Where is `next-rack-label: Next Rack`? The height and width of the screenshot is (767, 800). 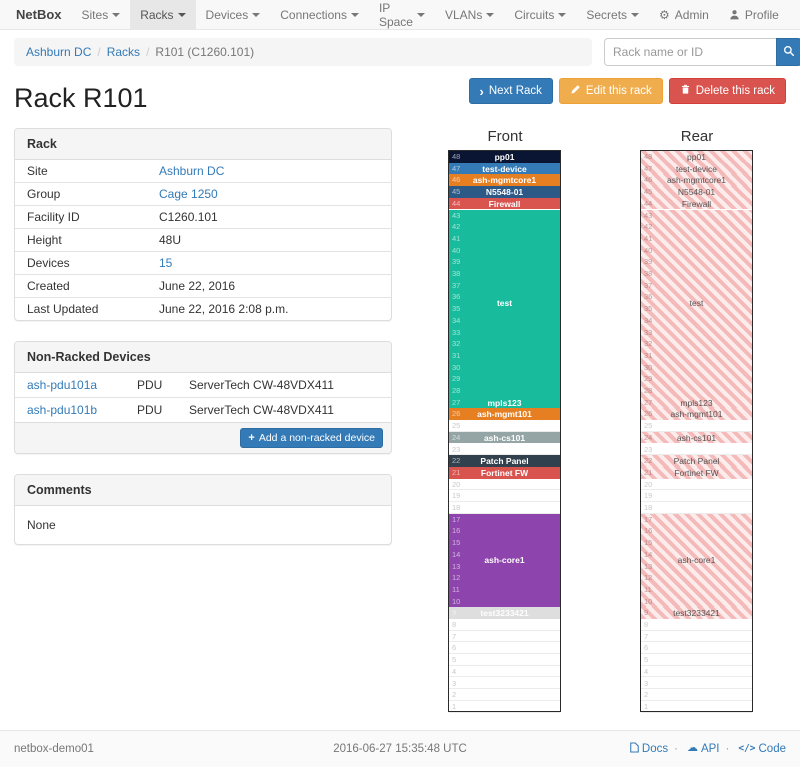 next-rack-label: Next Rack is located at coordinates (515, 91).